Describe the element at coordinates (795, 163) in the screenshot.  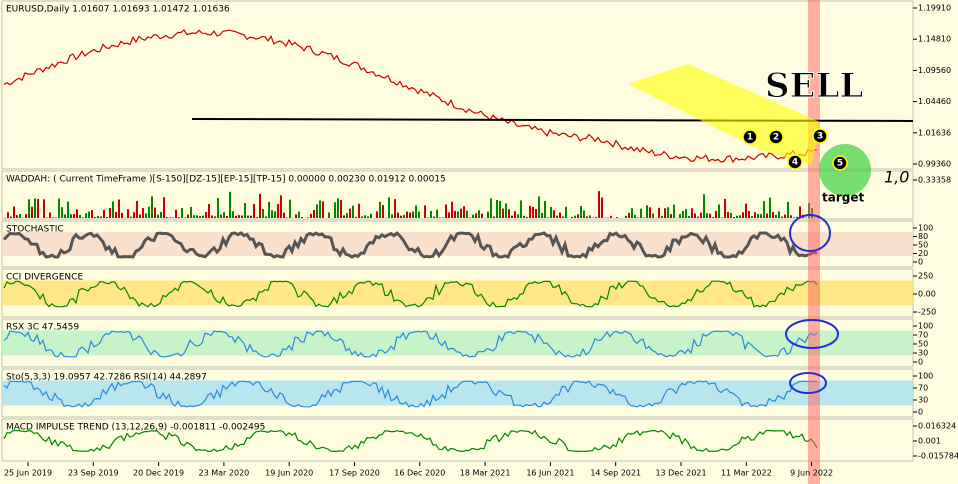
I see `wave-marker-label: 4` at that location.